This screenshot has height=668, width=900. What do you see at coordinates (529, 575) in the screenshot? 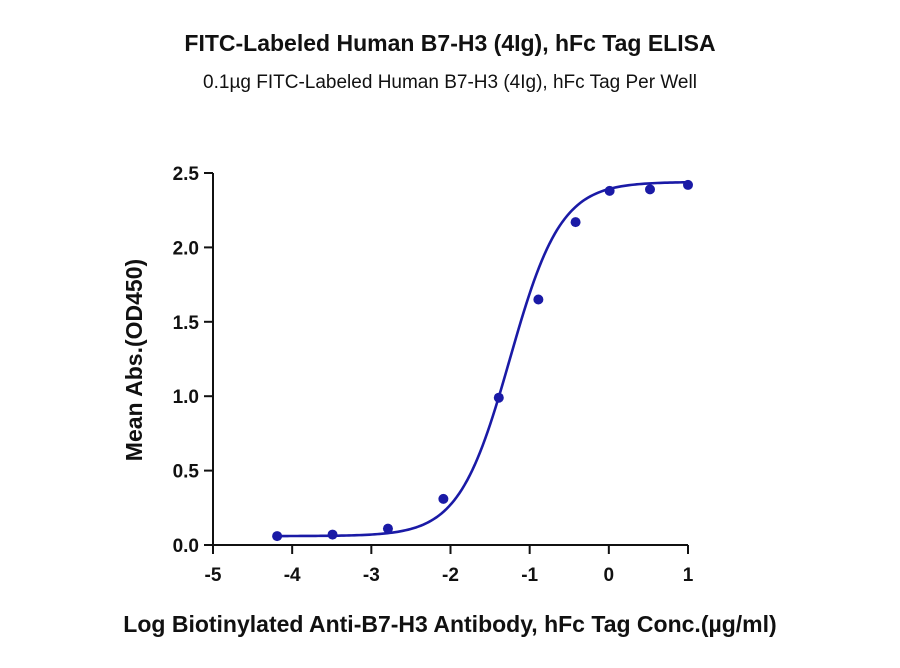
I see `x-tick-label: -1` at bounding box center [529, 575].